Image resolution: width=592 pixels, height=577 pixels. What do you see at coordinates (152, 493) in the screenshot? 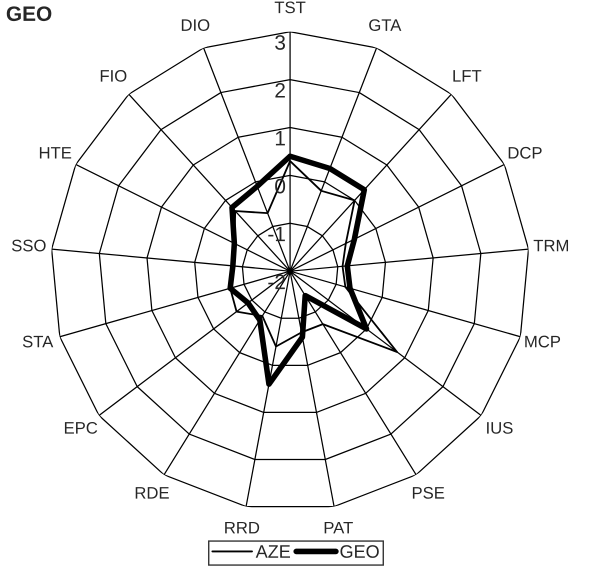
I see `spoke-label: RDE` at bounding box center [152, 493].